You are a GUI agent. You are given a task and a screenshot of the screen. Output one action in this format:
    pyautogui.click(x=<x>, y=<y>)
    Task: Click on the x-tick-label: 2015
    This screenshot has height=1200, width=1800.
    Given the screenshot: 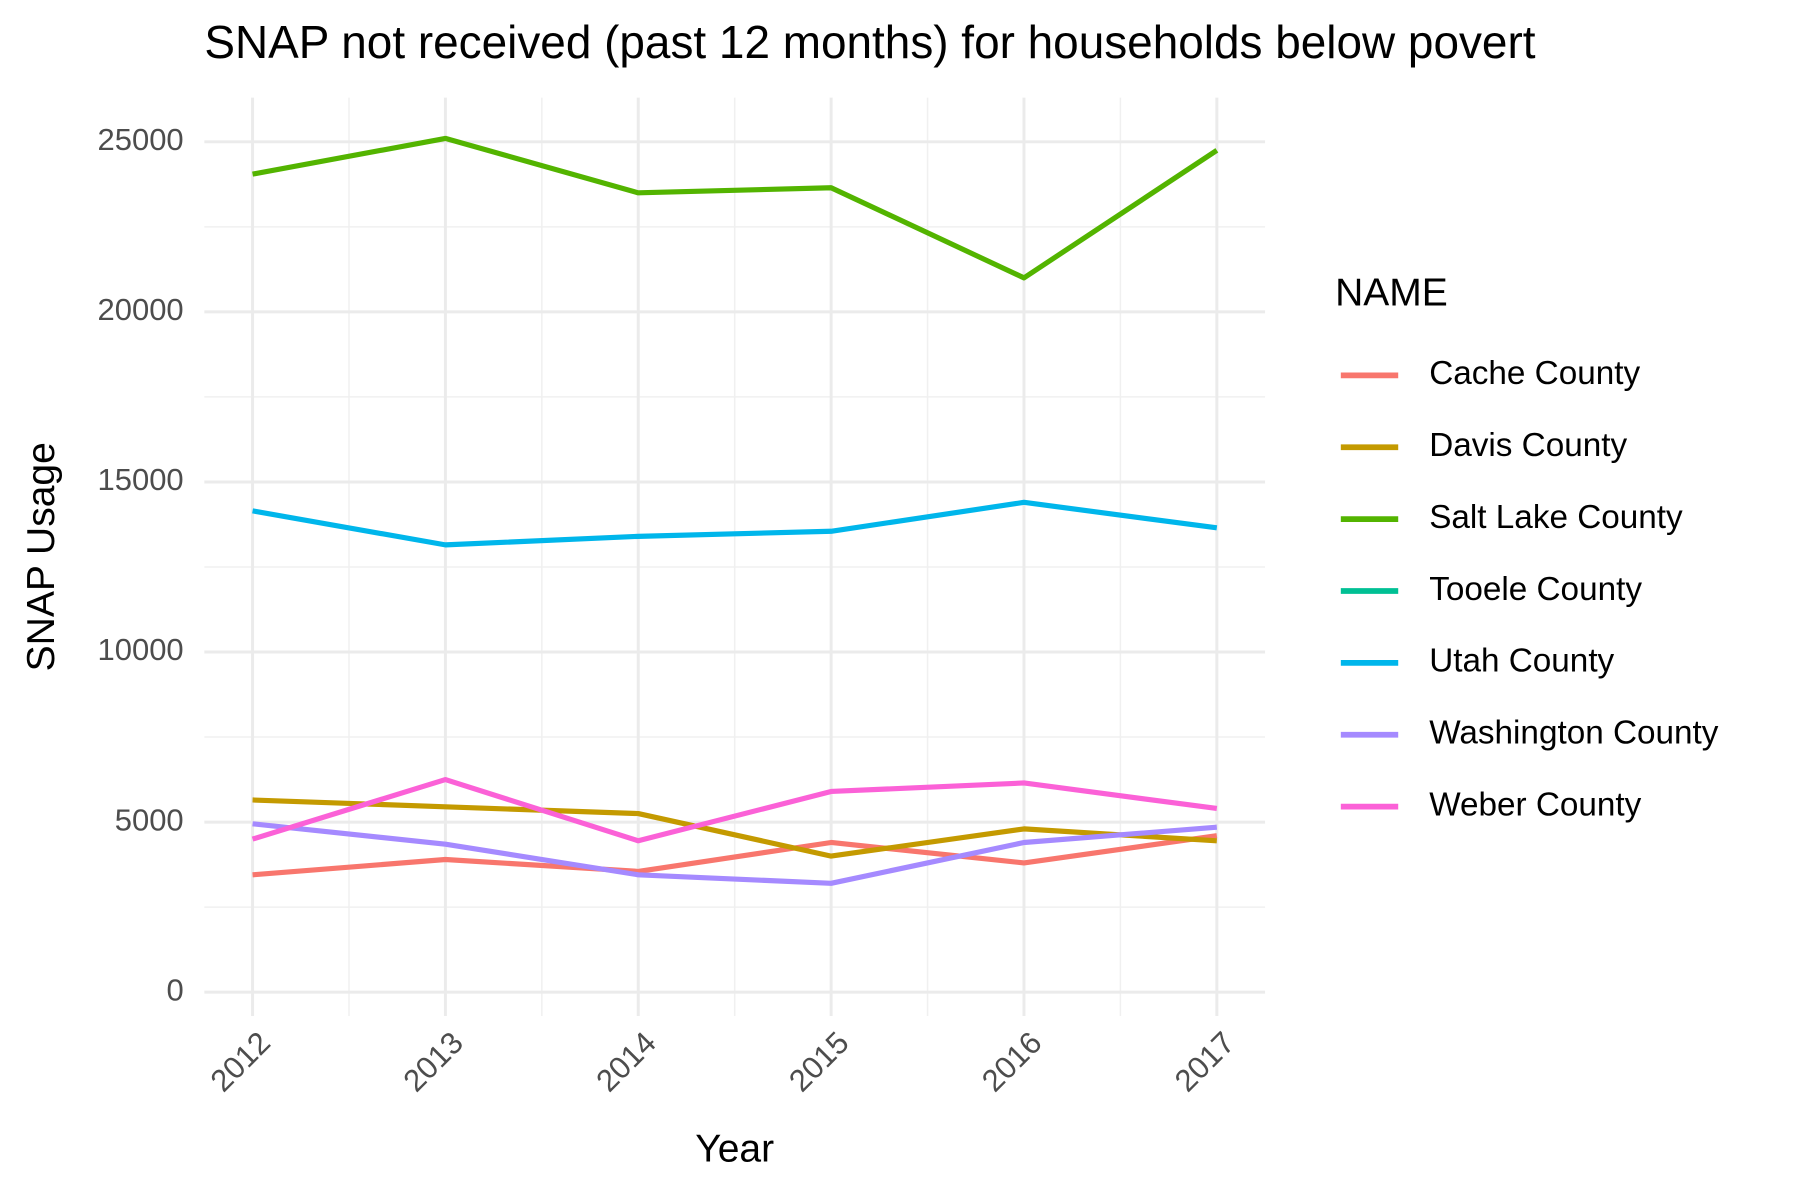 What is the action you would take?
    pyautogui.click(x=818, y=1061)
    